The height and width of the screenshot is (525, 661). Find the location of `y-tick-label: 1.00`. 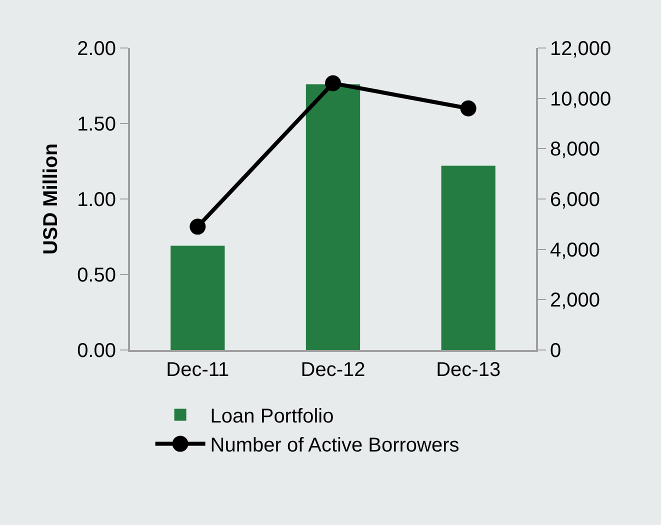

y-tick-label: 1.00 is located at coordinates (96, 200).